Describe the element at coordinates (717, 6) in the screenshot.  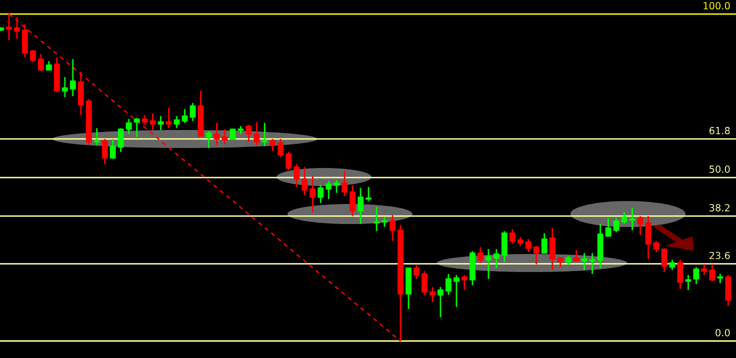
I see `ref-line-label: 100.0` at that location.